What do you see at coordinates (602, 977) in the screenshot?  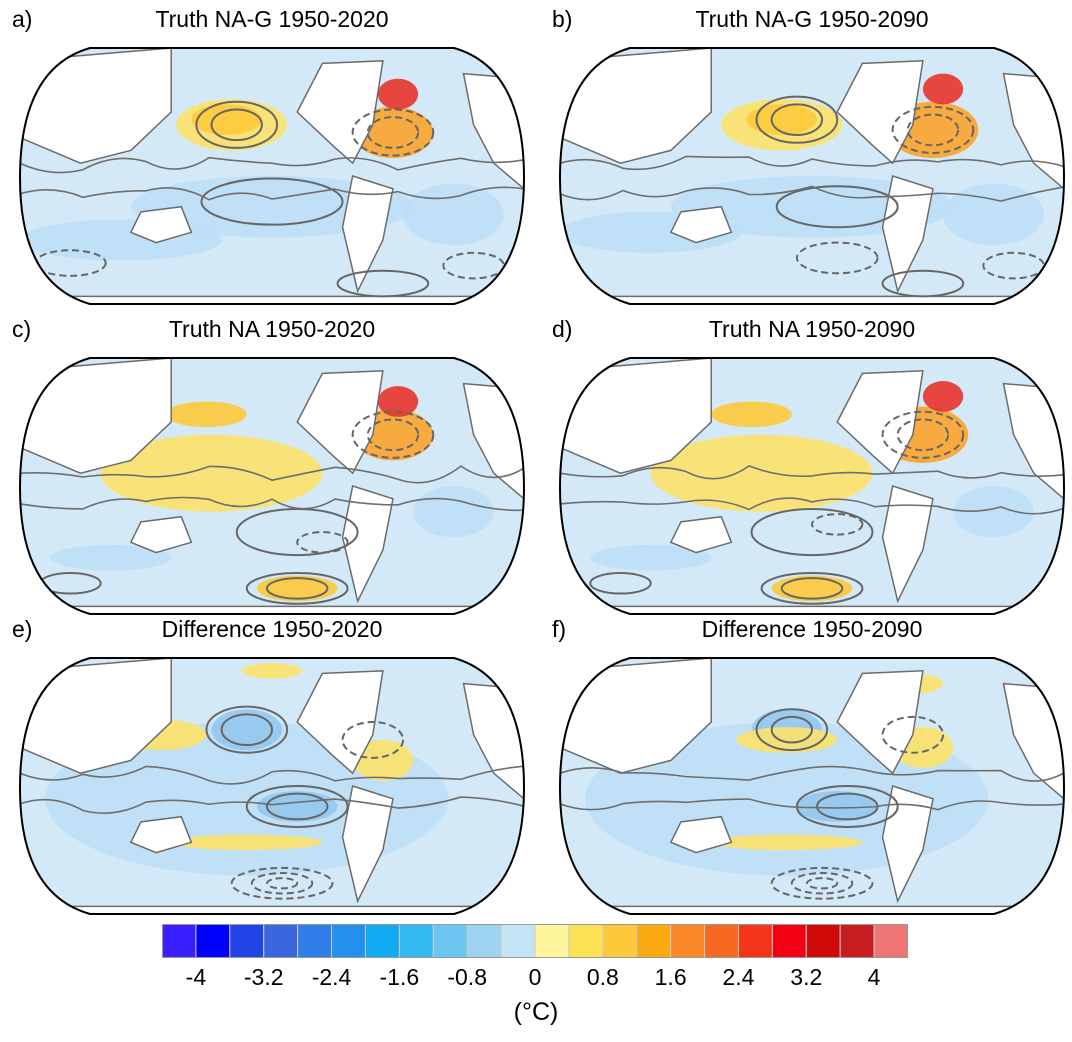 I see `colorbar-tick-label: 0.8` at bounding box center [602, 977].